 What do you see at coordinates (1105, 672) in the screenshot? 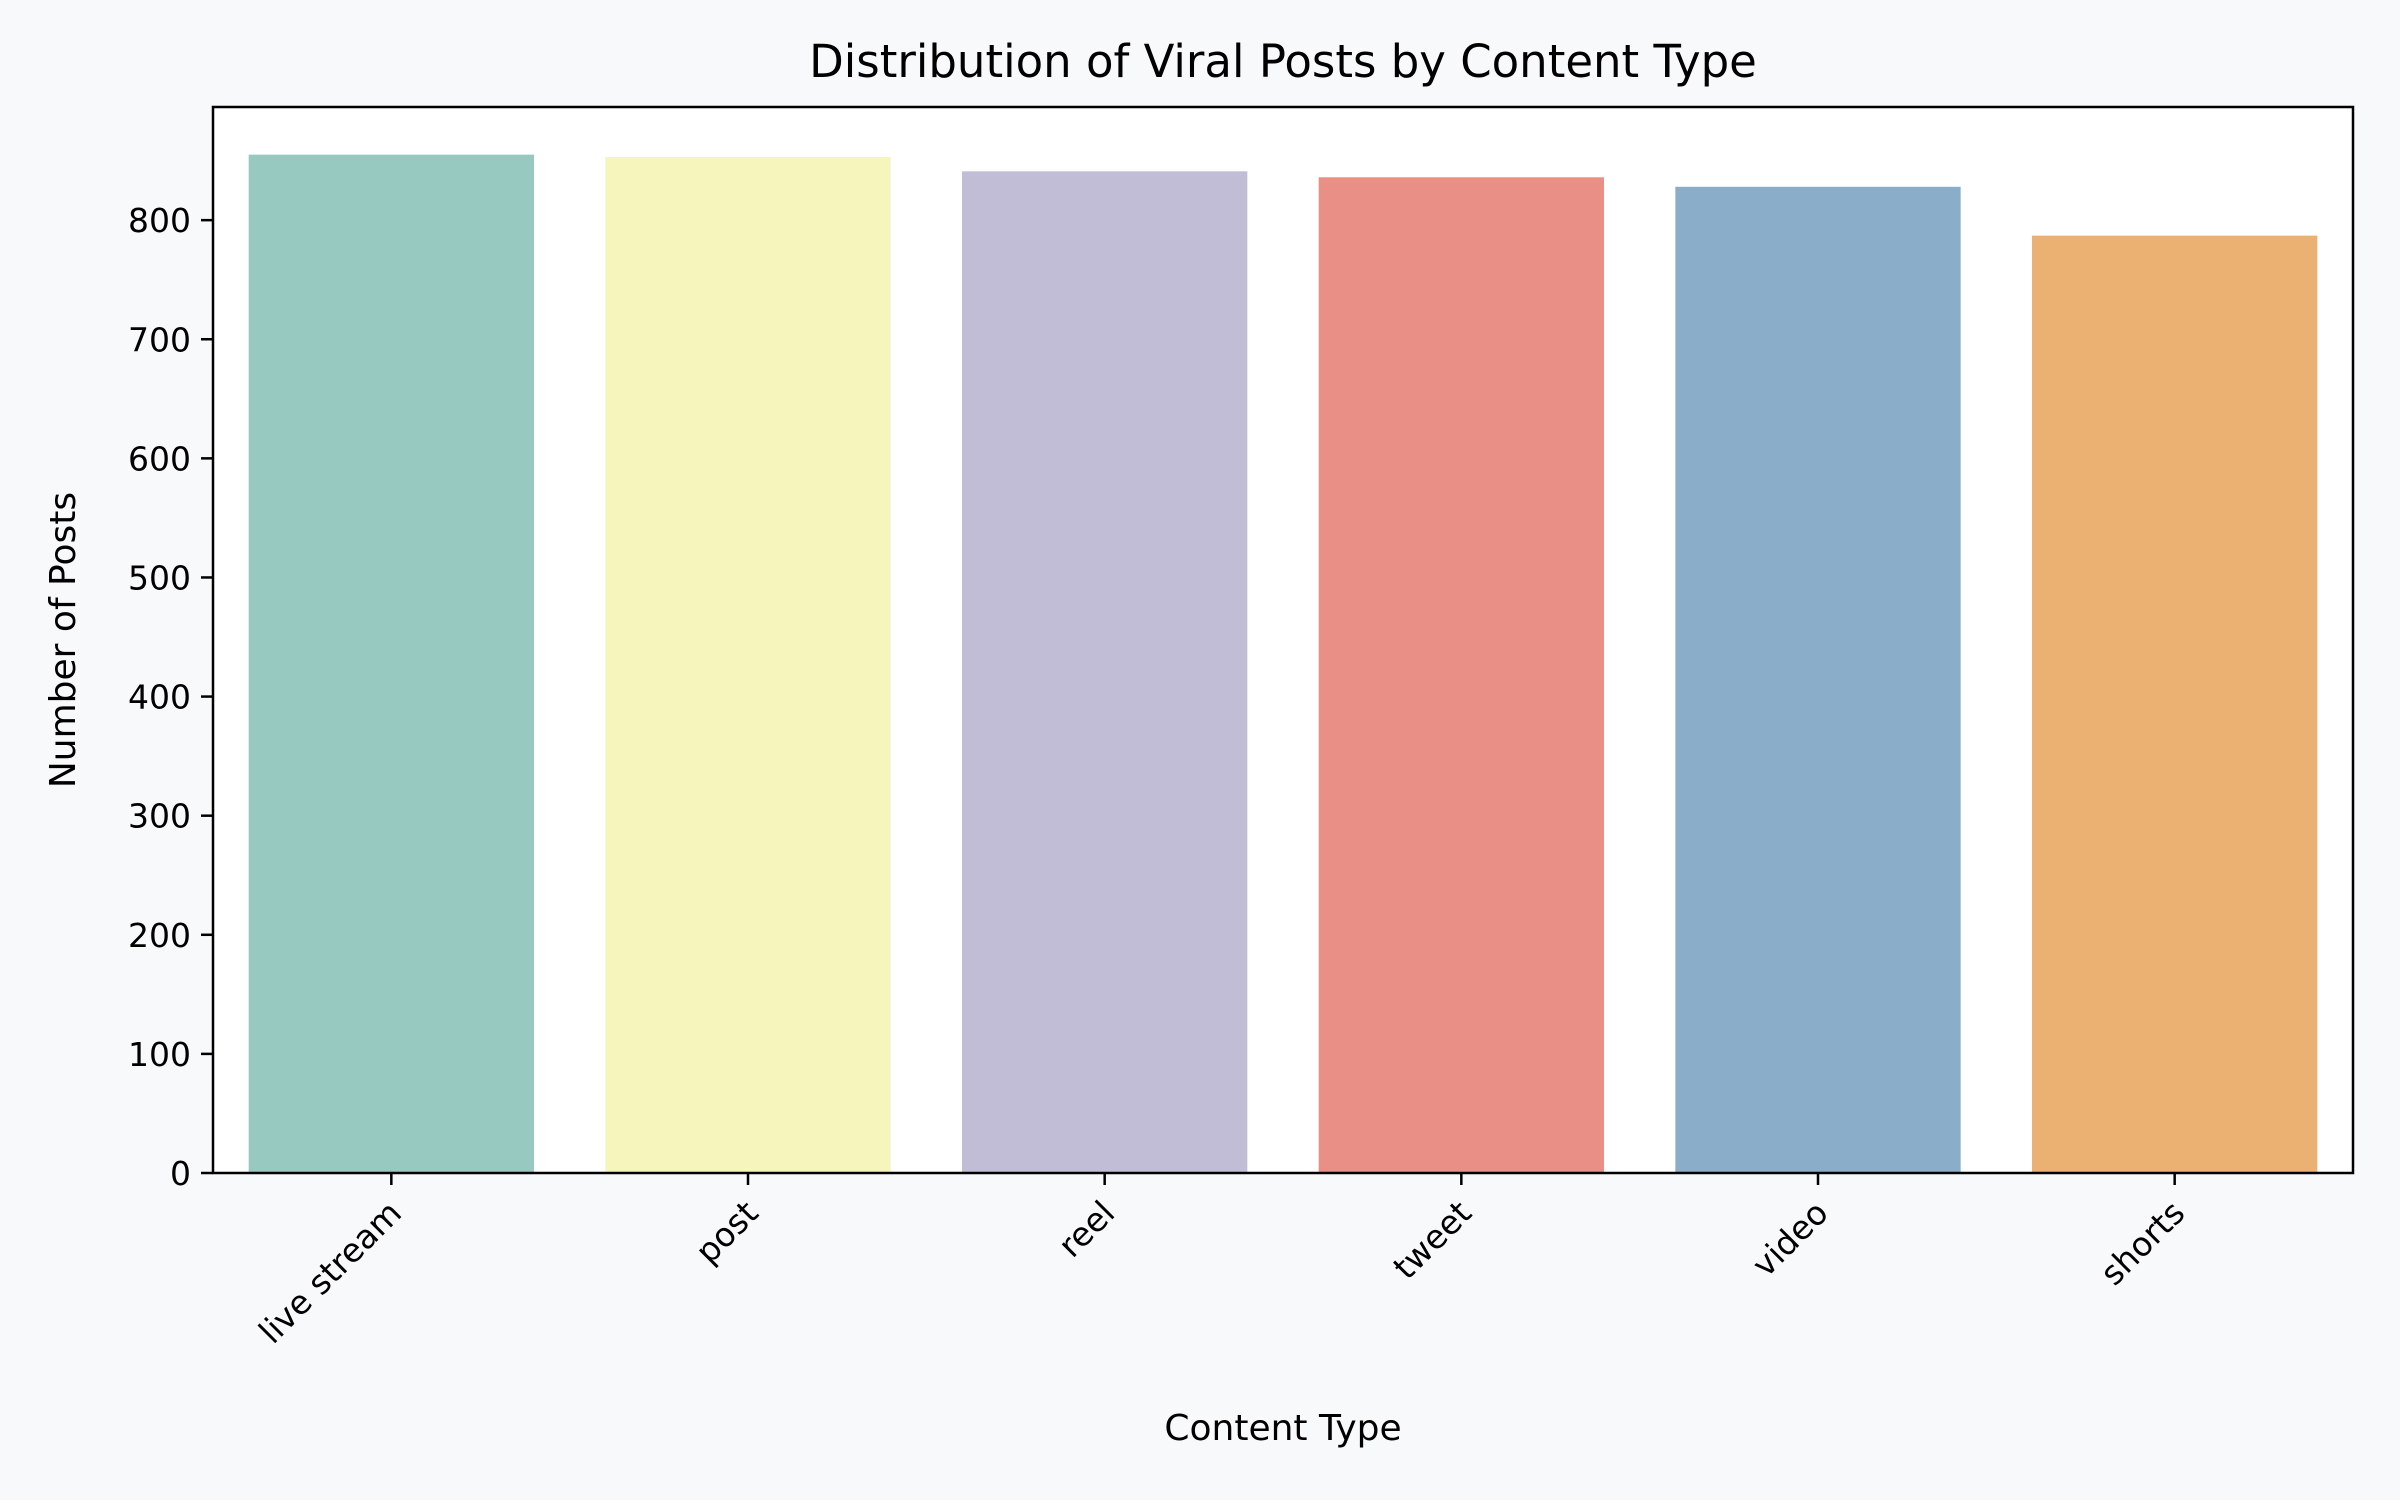
I see `bar-reel` at bounding box center [1105, 672].